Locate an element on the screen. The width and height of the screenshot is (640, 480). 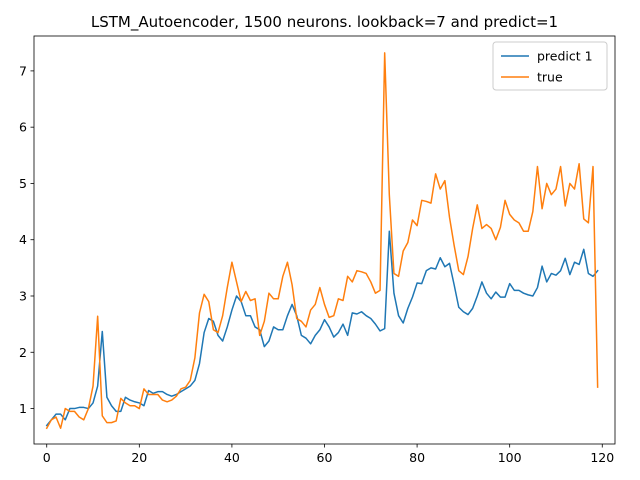
legend-box is located at coordinates (550, 66).